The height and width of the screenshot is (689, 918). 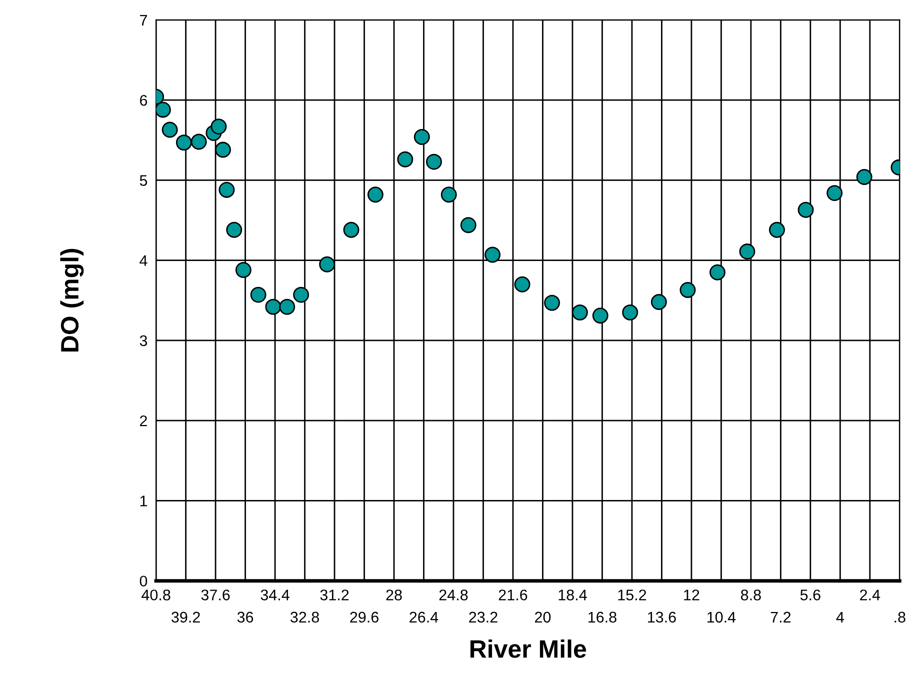 What do you see at coordinates (721, 617) in the screenshot?
I see `x2-tick-label: 10.4` at bounding box center [721, 617].